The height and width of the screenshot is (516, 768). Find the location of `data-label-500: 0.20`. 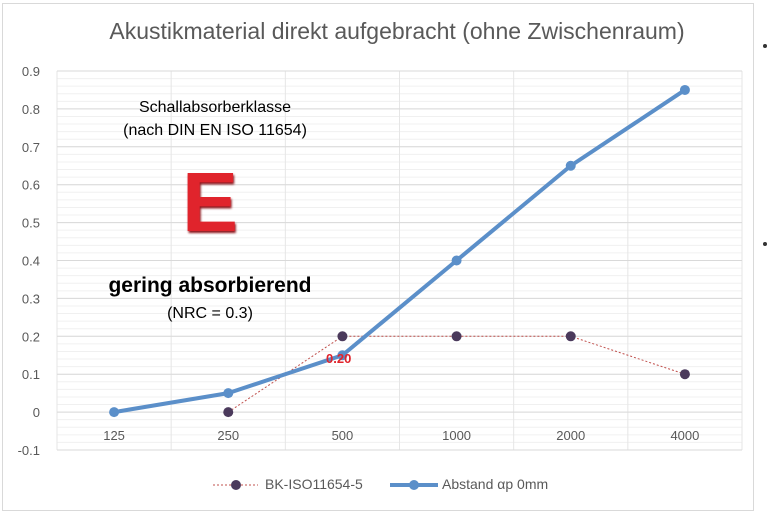

data-label-500: 0.20 is located at coordinates (339, 358).